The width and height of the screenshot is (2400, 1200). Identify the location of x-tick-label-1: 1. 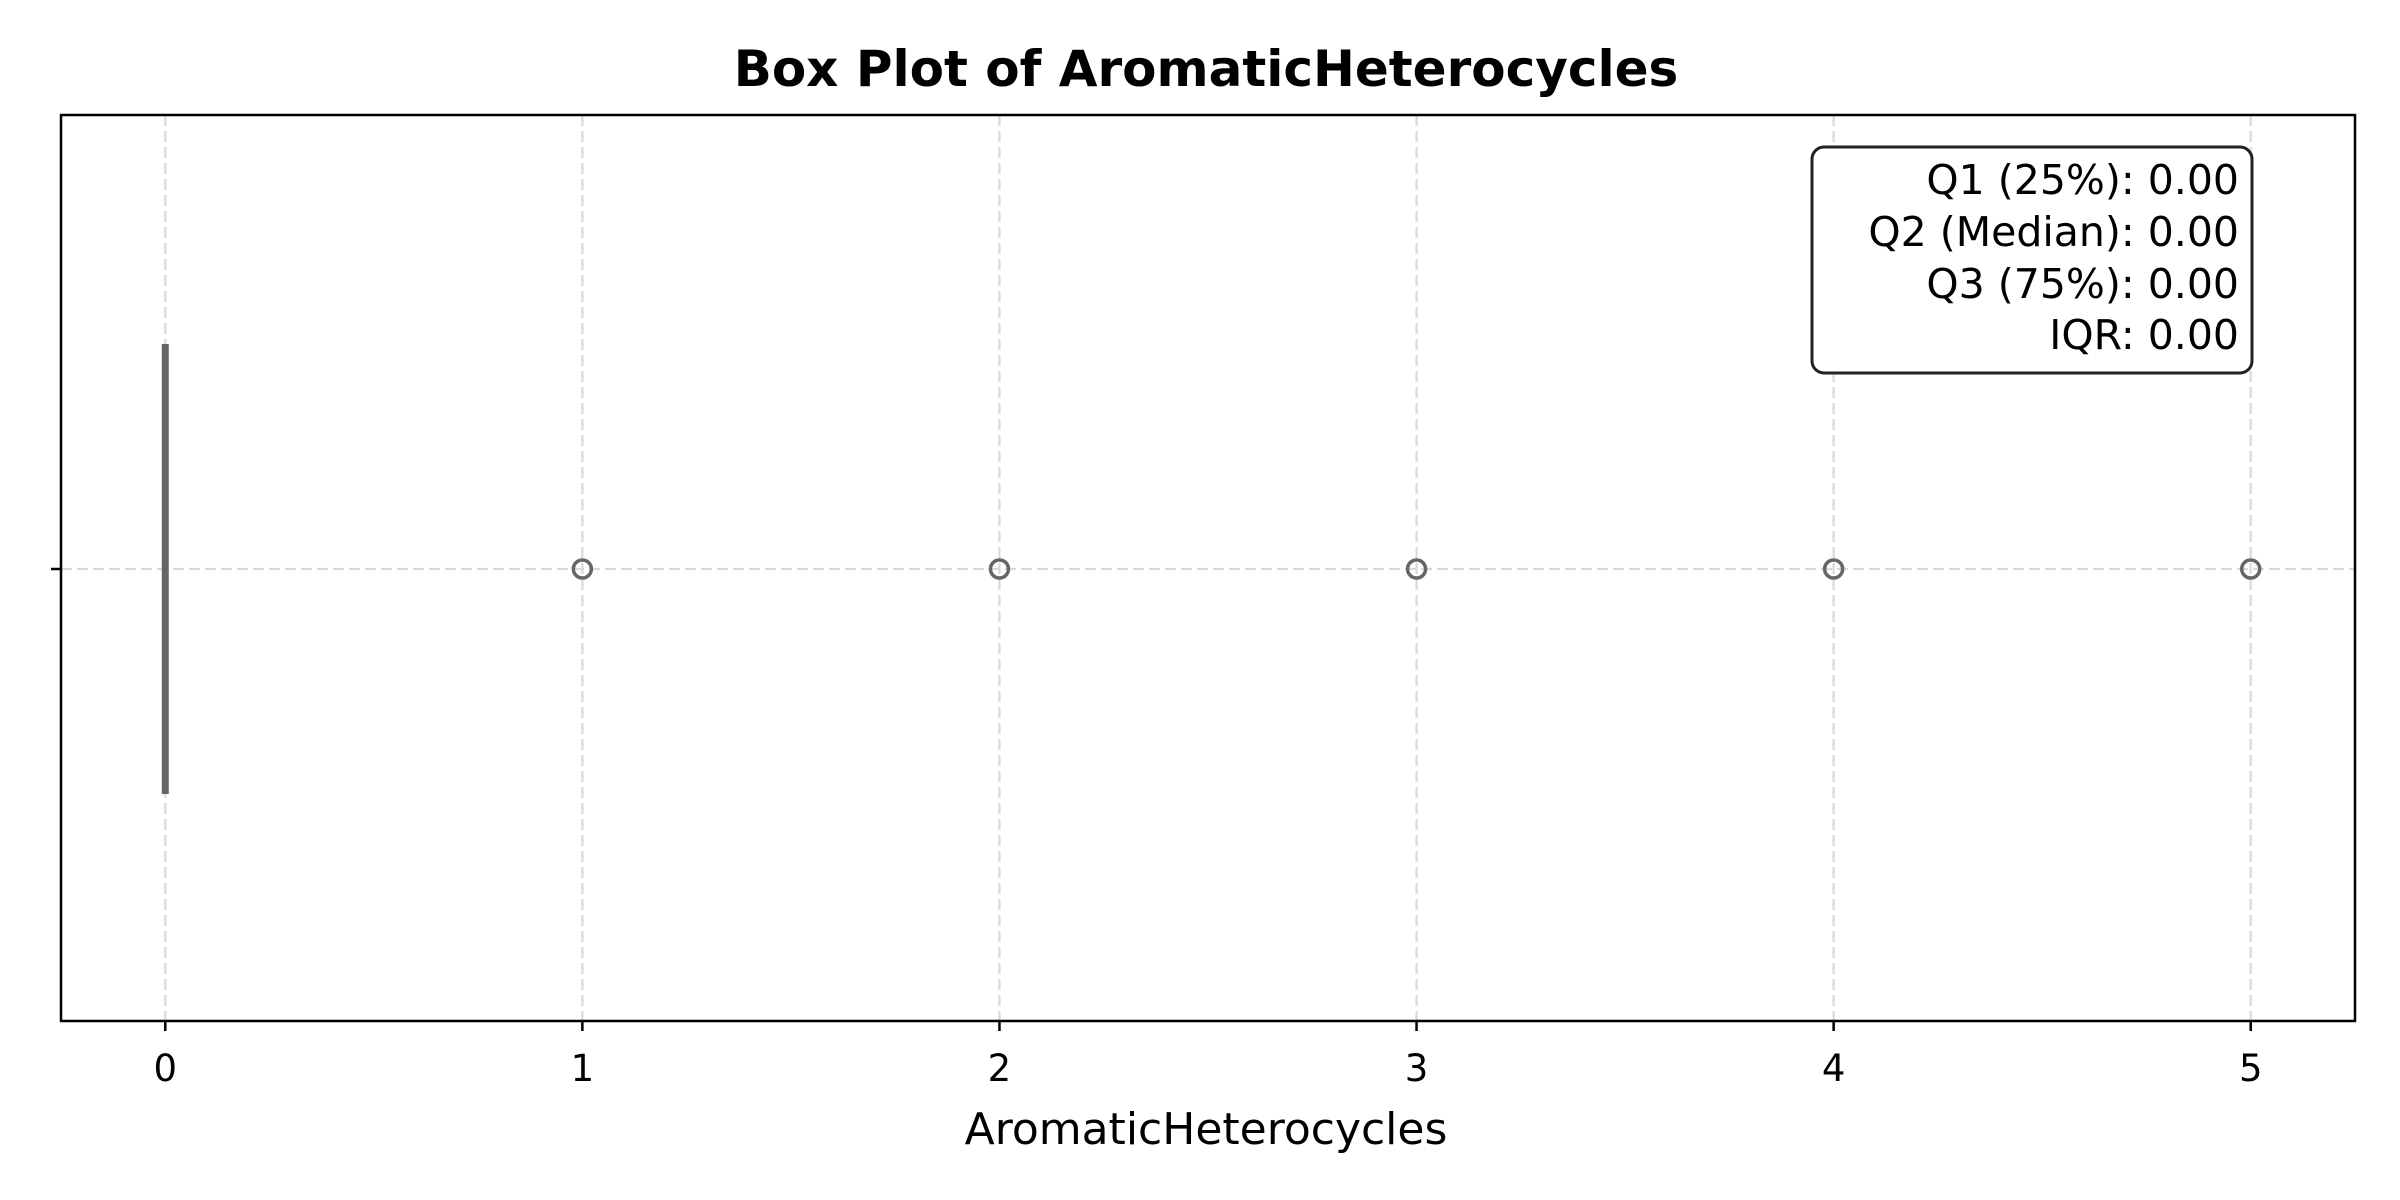
(583, 1068).